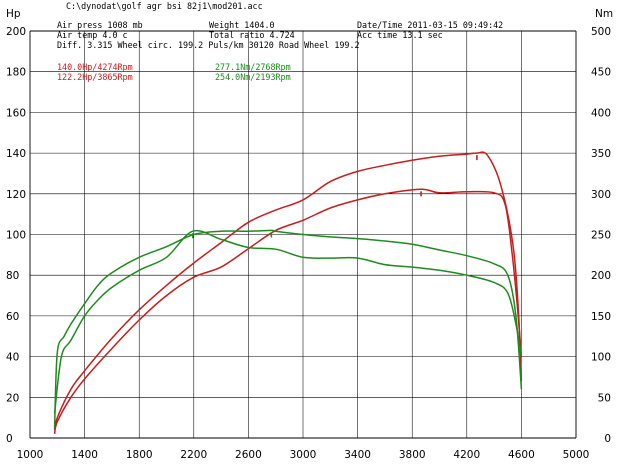 Image resolution: width=620 pixels, height=468 pixels. I want to click on y-right-tick-label: 350, so click(601, 154).